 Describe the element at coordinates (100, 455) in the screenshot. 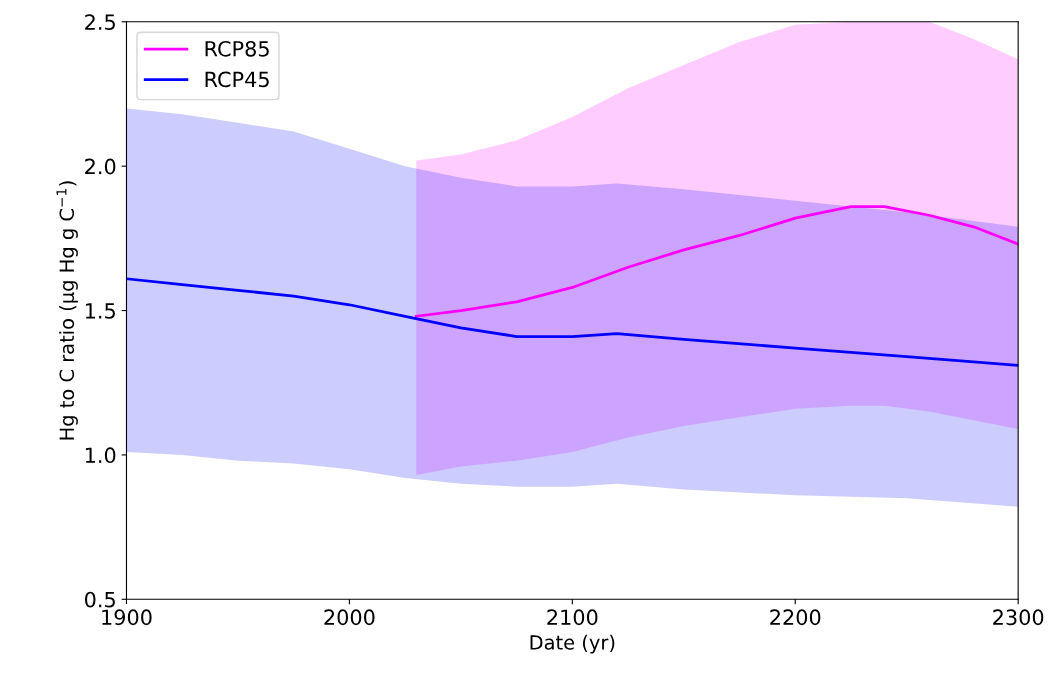

I see `y-tick-label: 1.0` at that location.